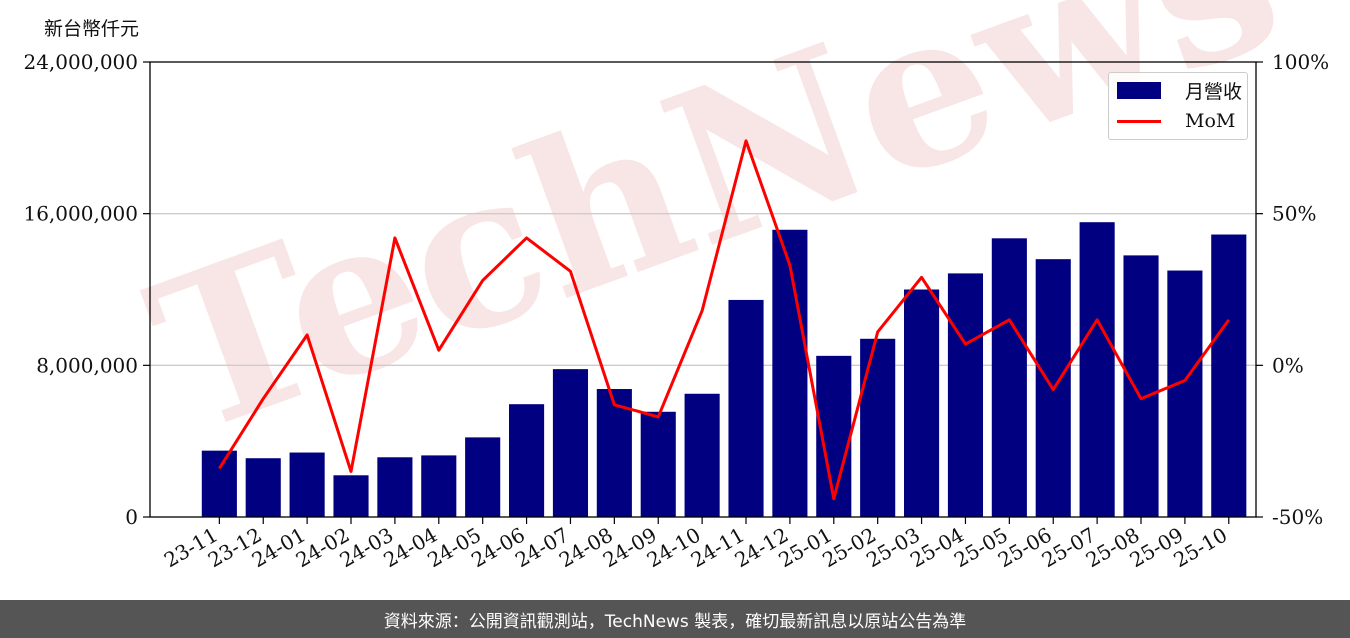 The height and width of the screenshot is (638, 1350). What do you see at coordinates (92, 29) in the screenshot?
I see `y-axis-unit-label: 新台幣仟元` at bounding box center [92, 29].